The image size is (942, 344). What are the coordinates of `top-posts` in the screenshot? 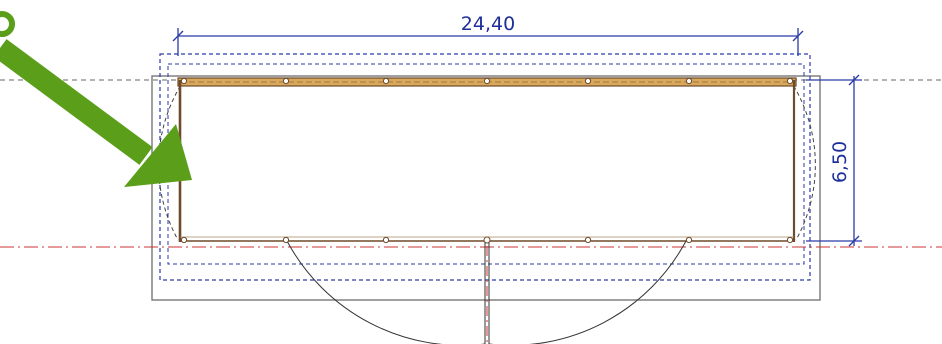 It's located at (487, 81).